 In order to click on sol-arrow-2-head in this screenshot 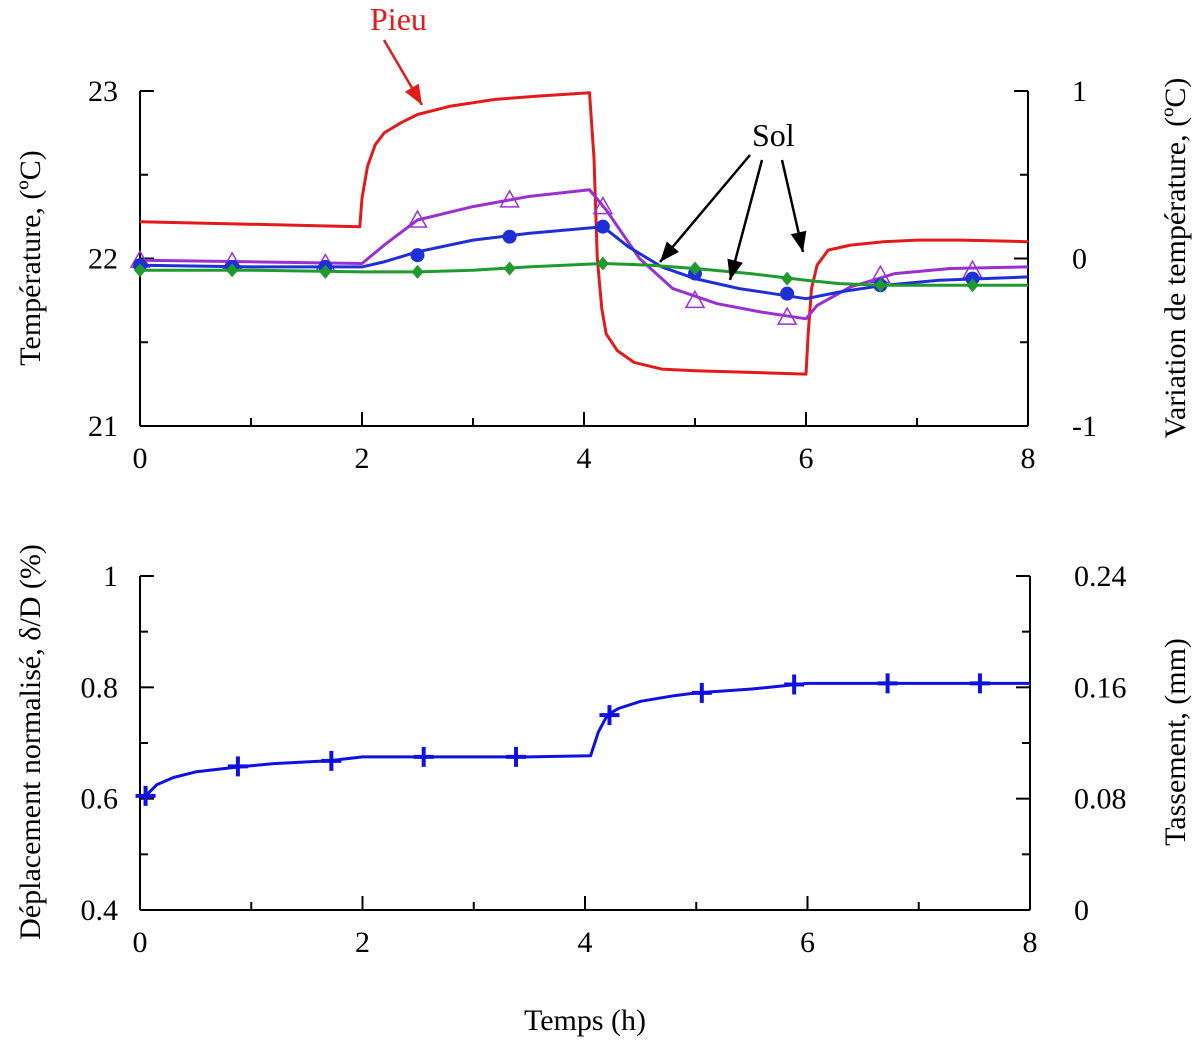, I will do `click(735, 269)`.